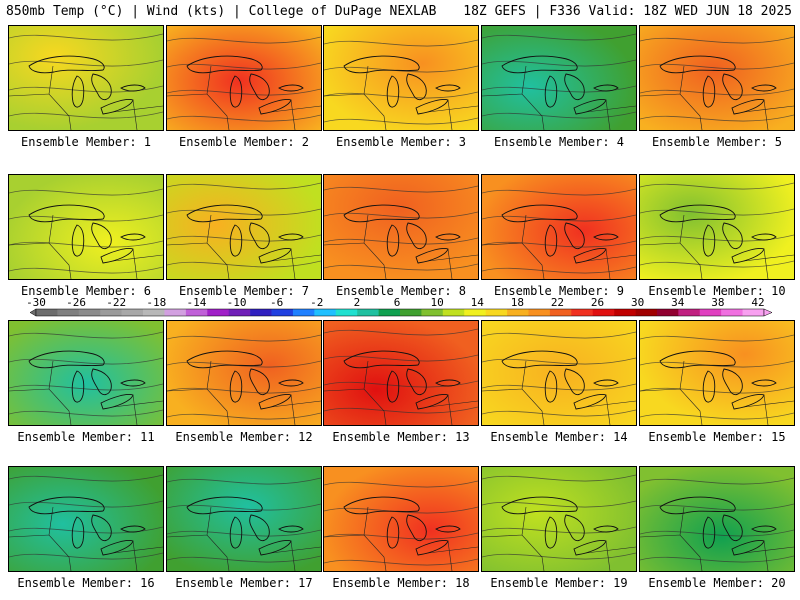 The height and width of the screenshot is (600, 800). What do you see at coordinates (637, 302) in the screenshot?
I see `scale-label: 30` at bounding box center [637, 302].